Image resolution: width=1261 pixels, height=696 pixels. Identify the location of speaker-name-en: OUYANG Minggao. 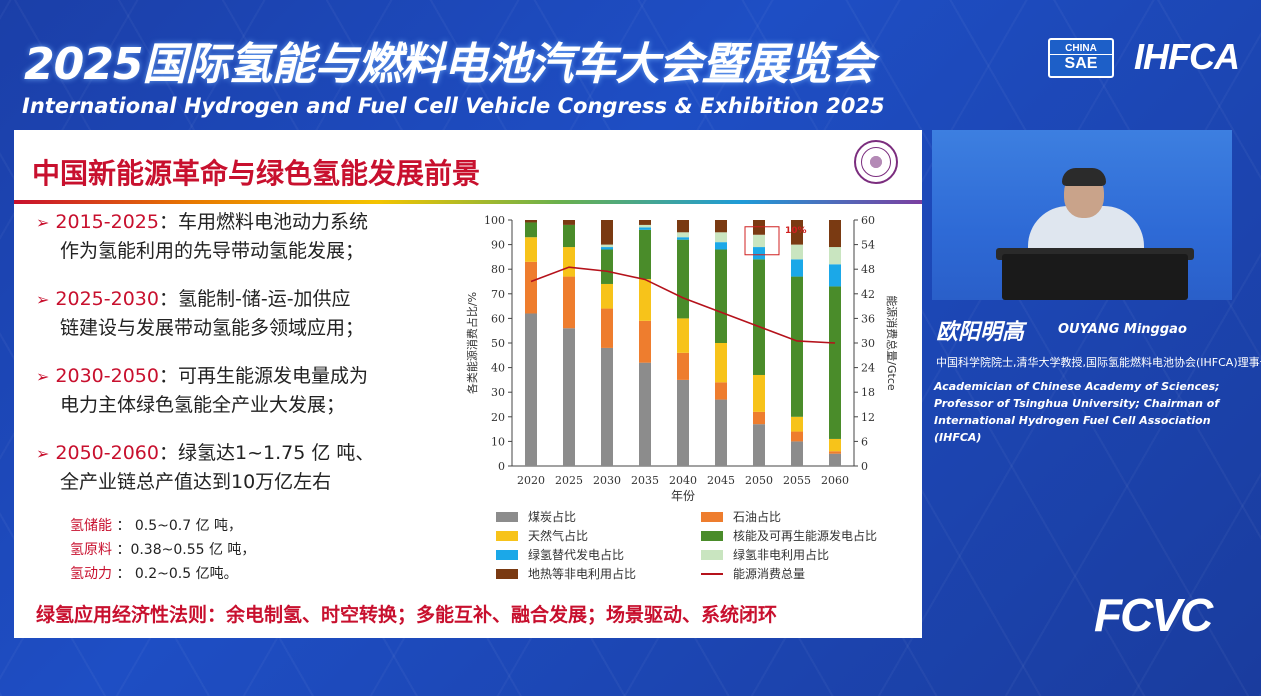
(1122, 329).